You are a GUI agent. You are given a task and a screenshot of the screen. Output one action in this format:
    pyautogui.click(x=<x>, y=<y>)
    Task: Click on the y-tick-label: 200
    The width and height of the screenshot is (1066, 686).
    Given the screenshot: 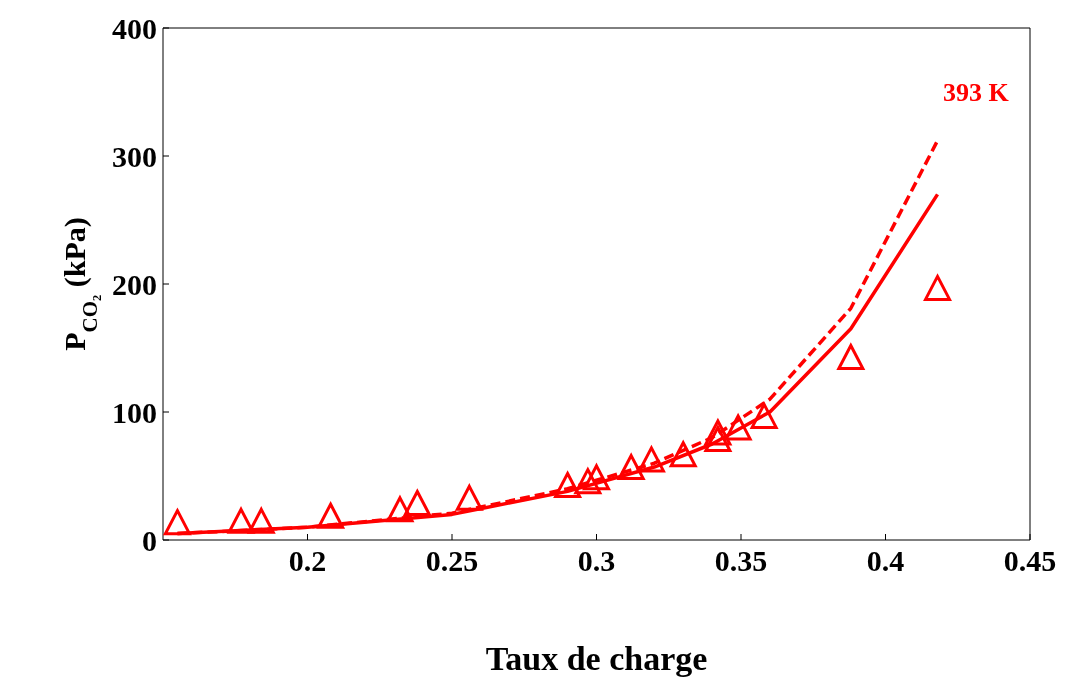 What is the action you would take?
    pyautogui.click(x=134, y=284)
    